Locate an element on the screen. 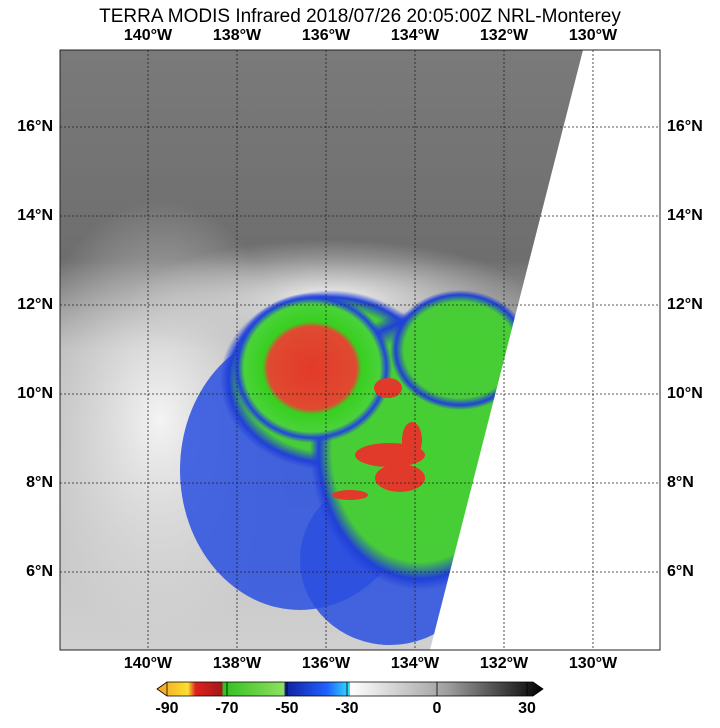 The width and height of the screenshot is (720, 728). lat-label-left: 8°N is located at coordinates (39, 482).